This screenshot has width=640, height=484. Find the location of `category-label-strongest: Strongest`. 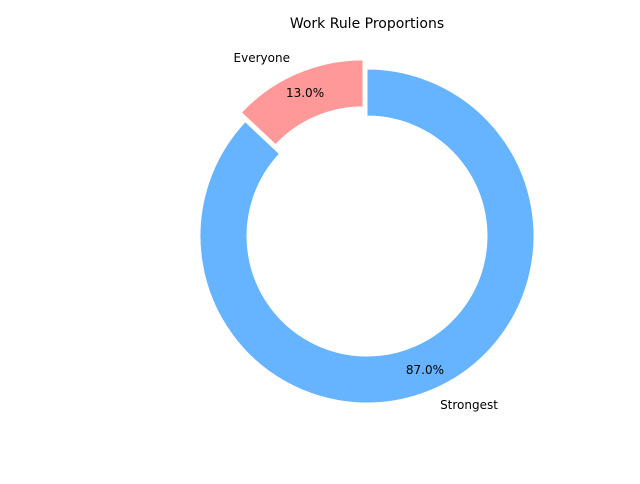

category-label-strongest: Strongest is located at coordinates (469, 405).